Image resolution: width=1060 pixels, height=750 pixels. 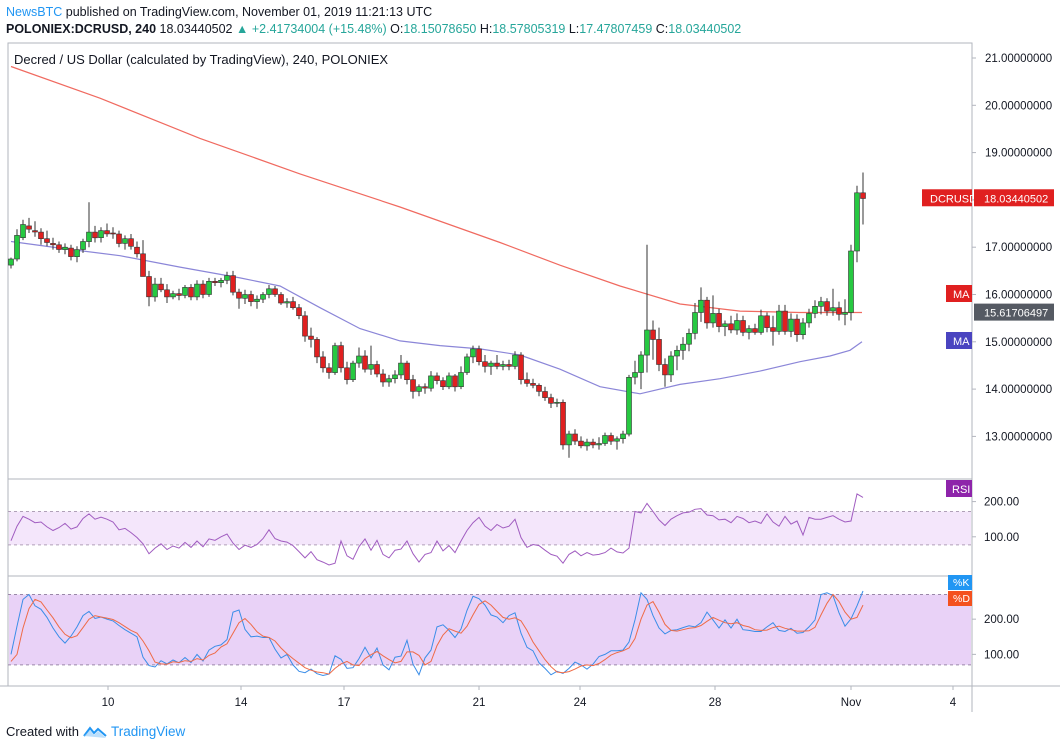 What do you see at coordinates (1014, 198) in the screenshot?
I see `last-price-value-badge` at bounding box center [1014, 198].